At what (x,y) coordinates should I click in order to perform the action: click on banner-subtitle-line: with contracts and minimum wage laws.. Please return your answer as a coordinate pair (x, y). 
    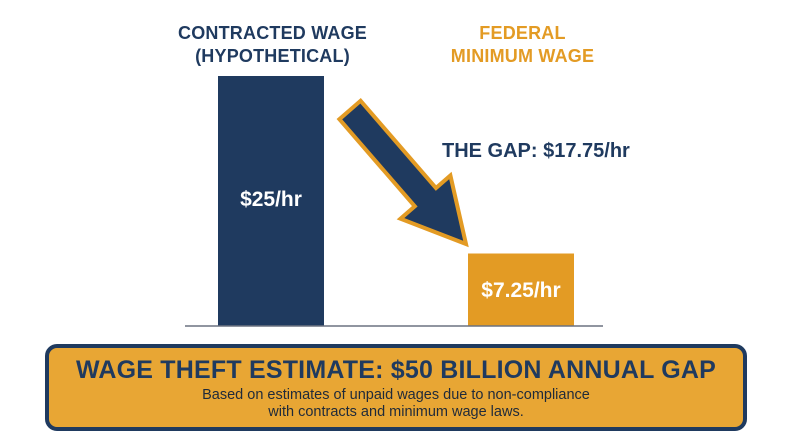
    Looking at the image, I should click on (396, 412).